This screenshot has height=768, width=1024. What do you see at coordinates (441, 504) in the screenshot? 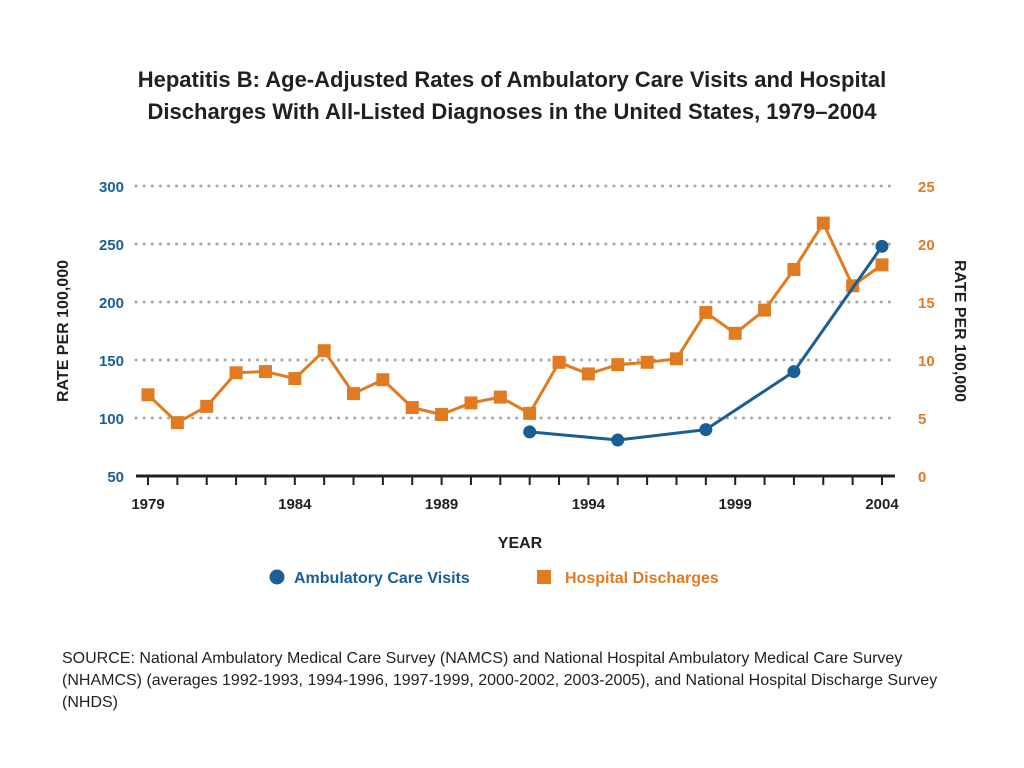
I see `x-tick-label: 1989` at bounding box center [441, 504].